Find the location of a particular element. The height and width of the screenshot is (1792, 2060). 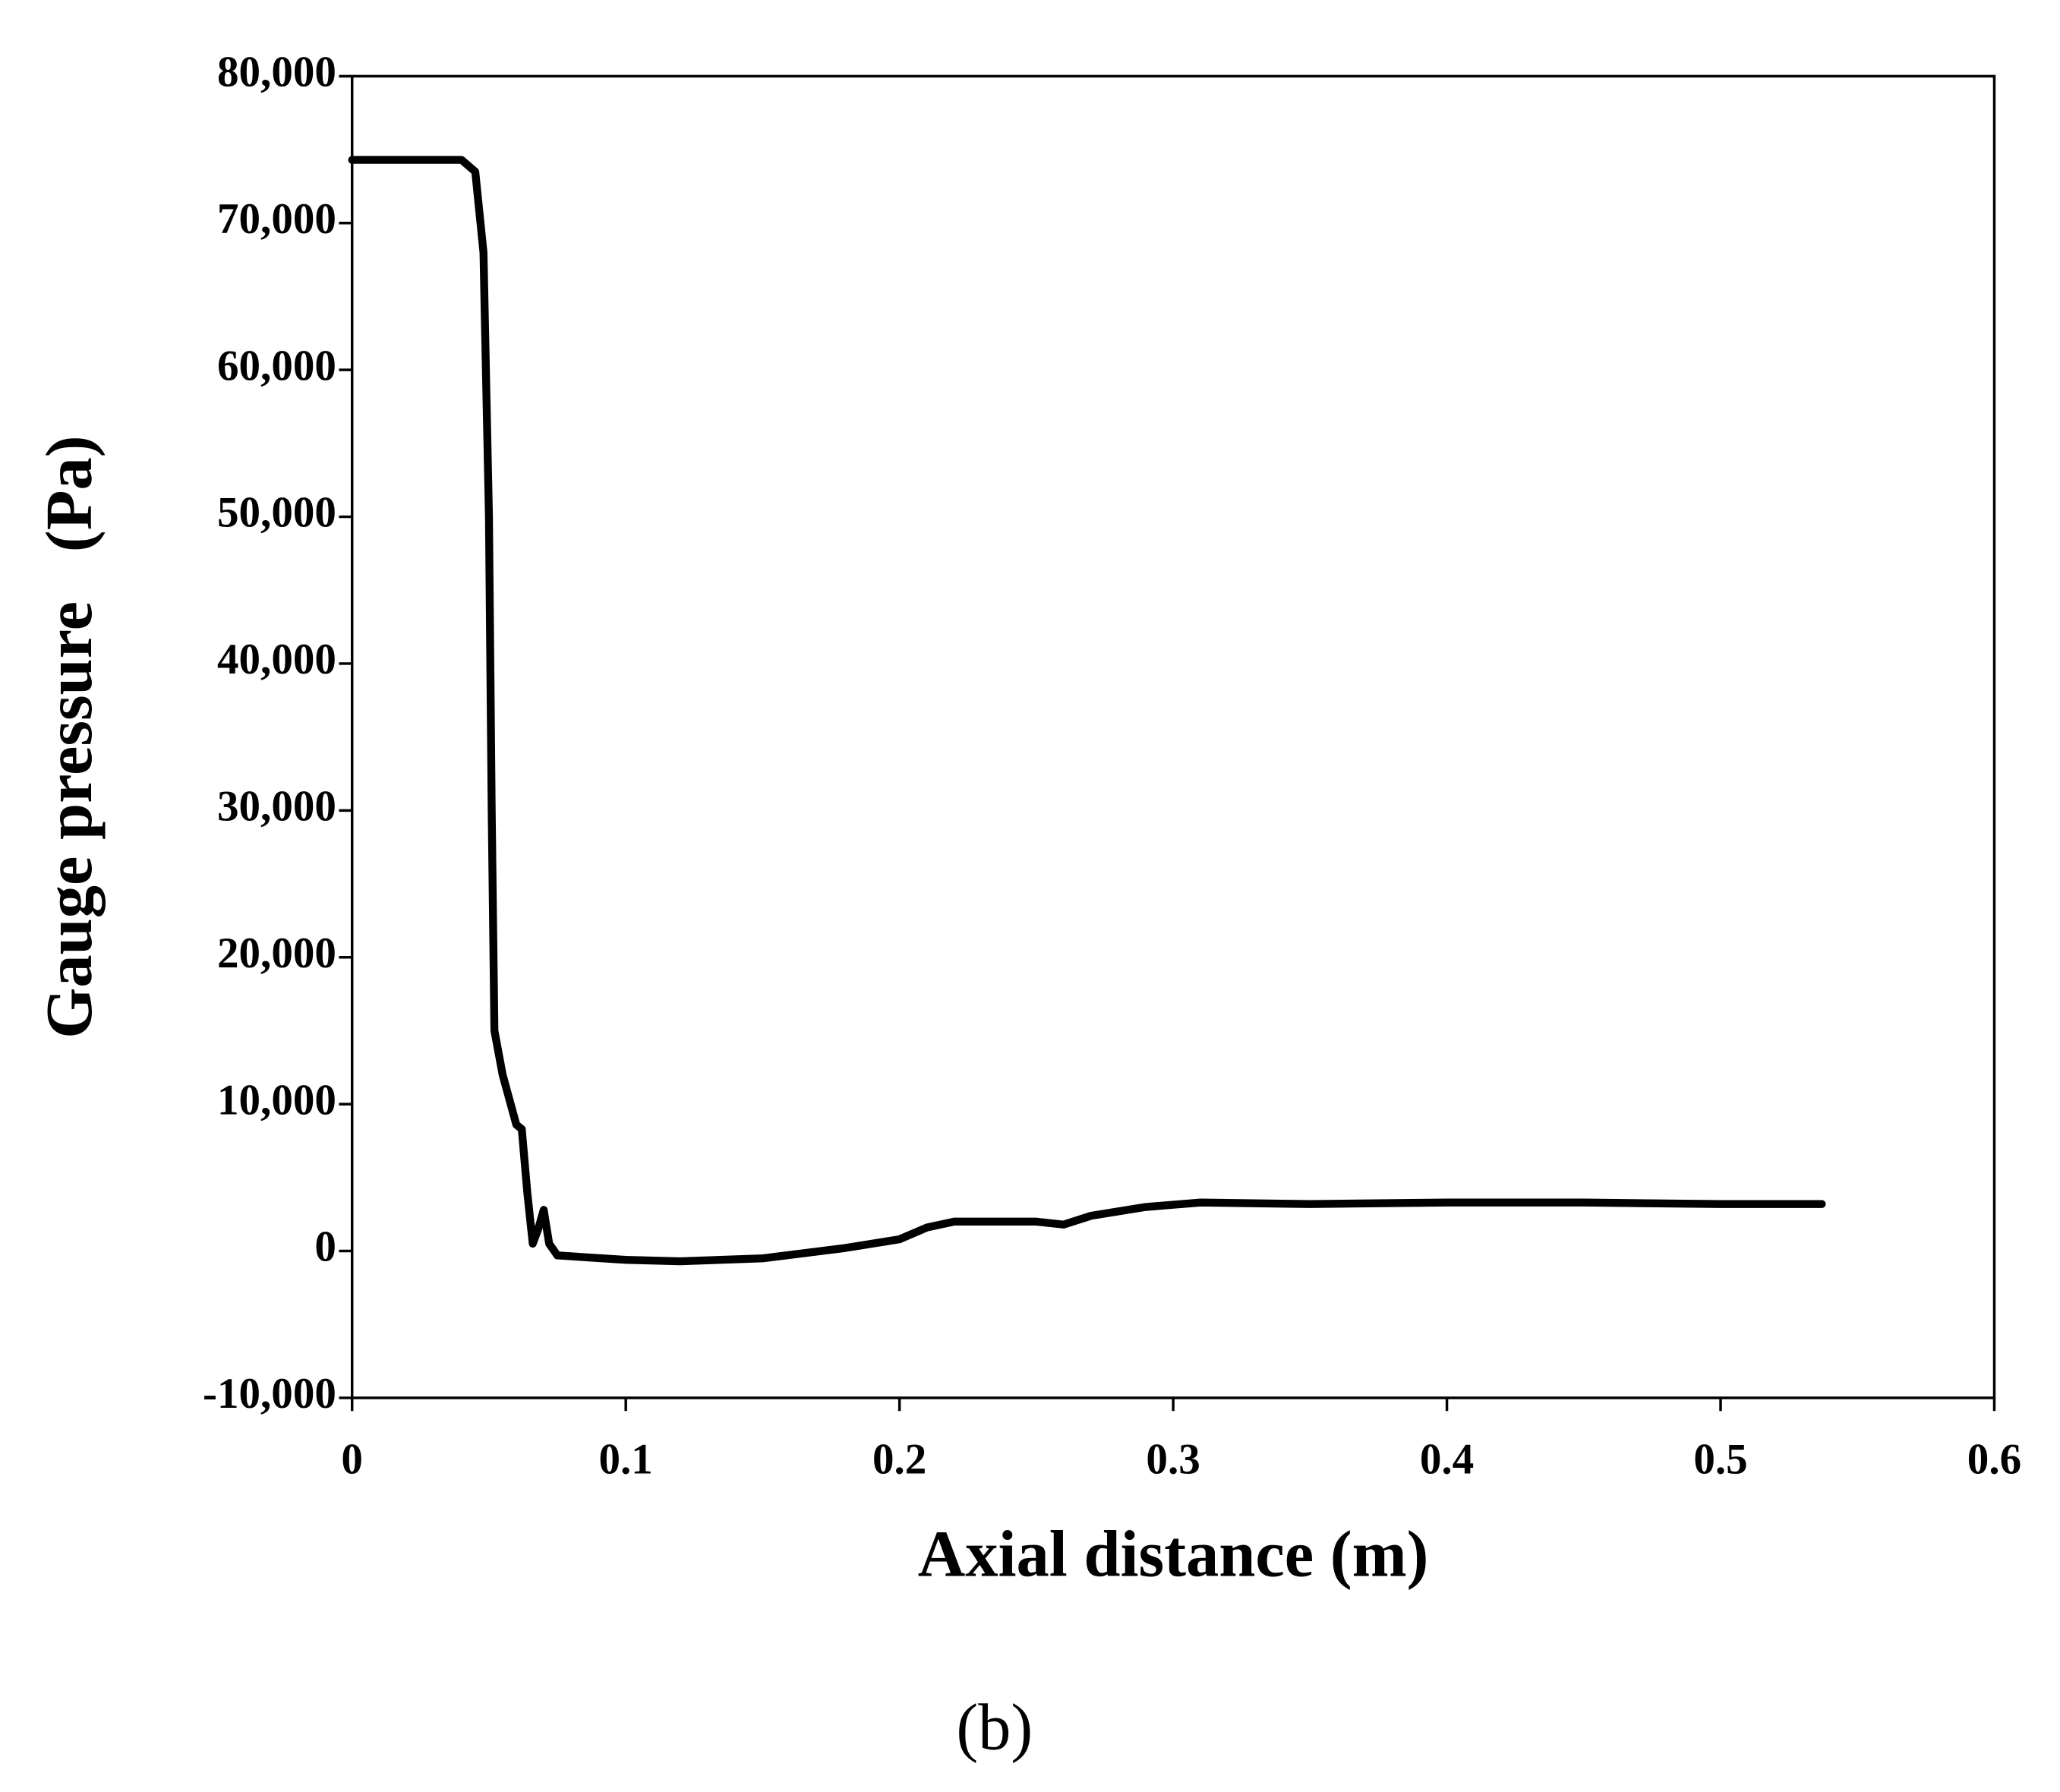

y-tick-label: 70,000 is located at coordinates (276, 219).